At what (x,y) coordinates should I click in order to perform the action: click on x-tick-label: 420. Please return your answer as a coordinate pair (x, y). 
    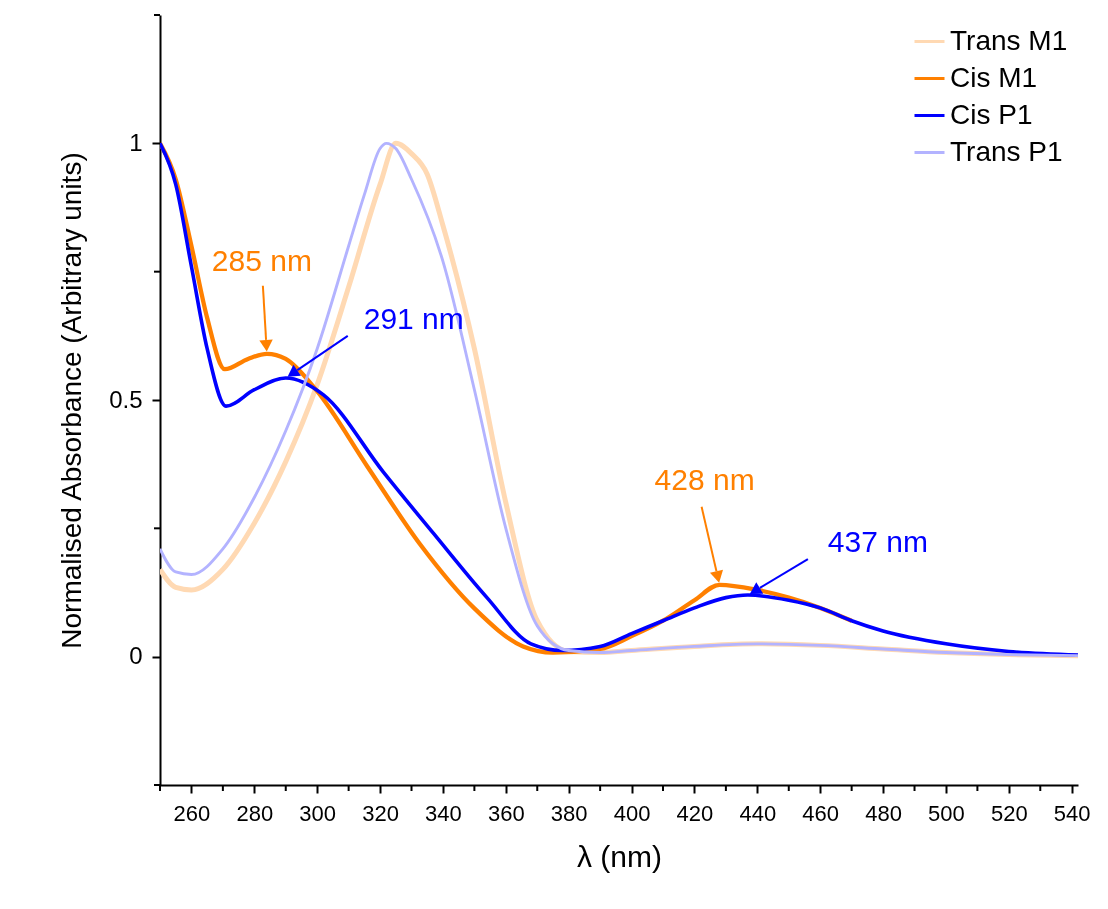
    Looking at the image, I should click on (695, 813).